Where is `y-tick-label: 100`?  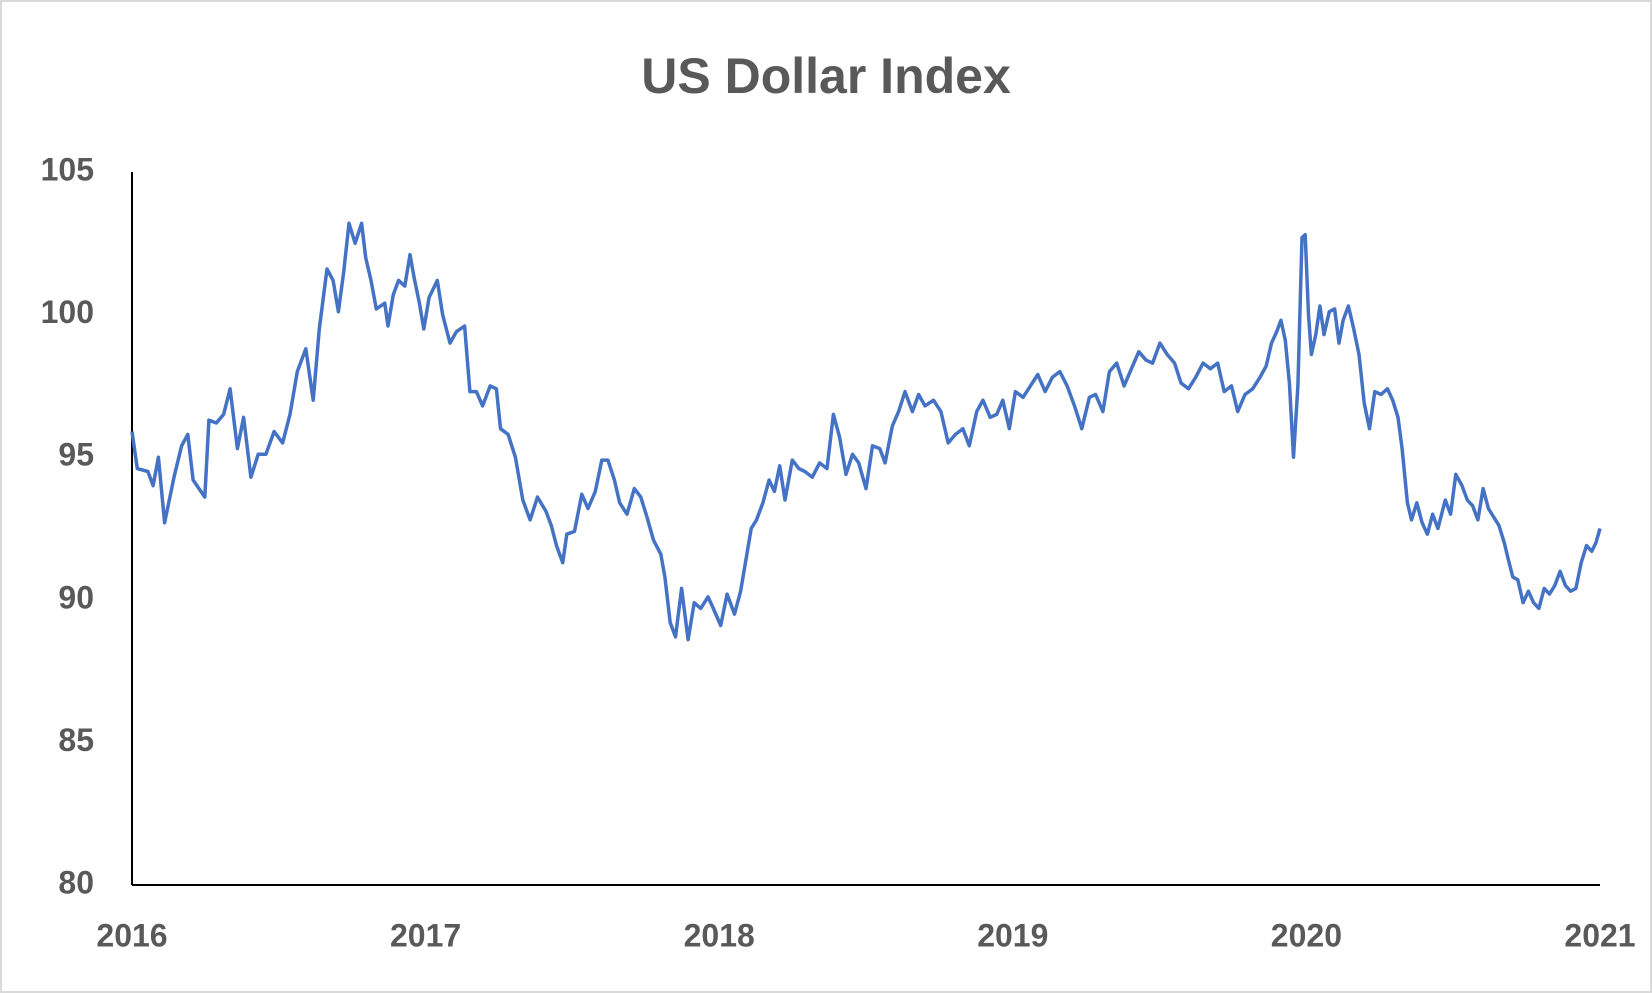
y-tick-label: 100 is located at coordinates (67, 312).